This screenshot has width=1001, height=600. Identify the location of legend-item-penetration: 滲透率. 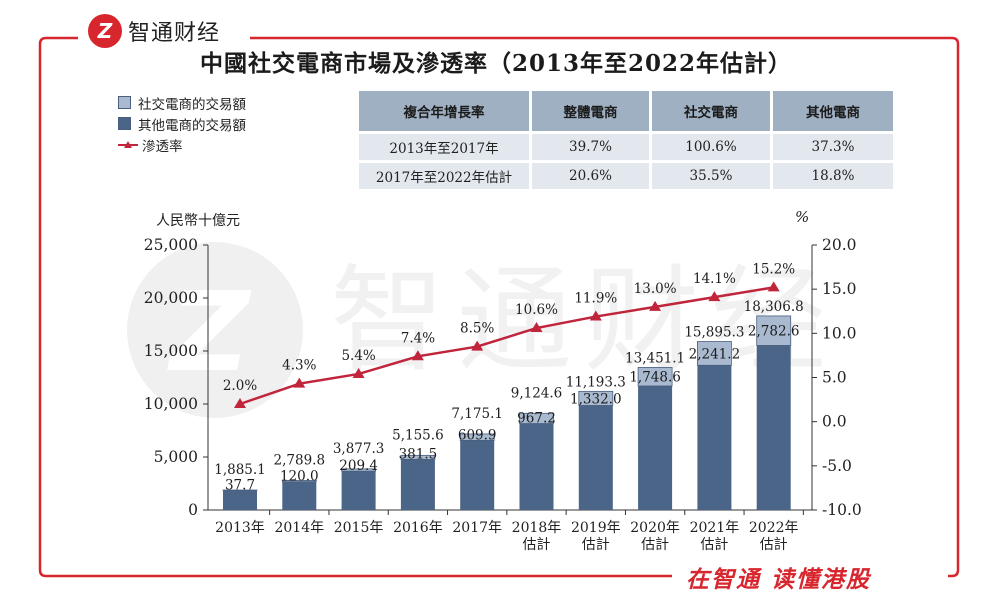
(182, 144).